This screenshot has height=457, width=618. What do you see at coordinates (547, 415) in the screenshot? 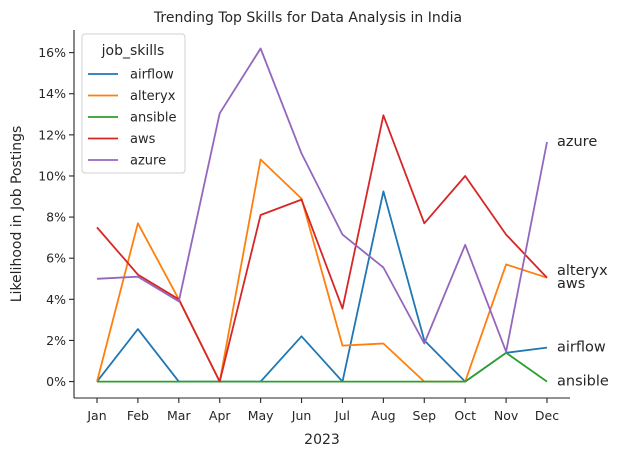
I see `x-tick-label: Dec` at bounding box center [547, 415].